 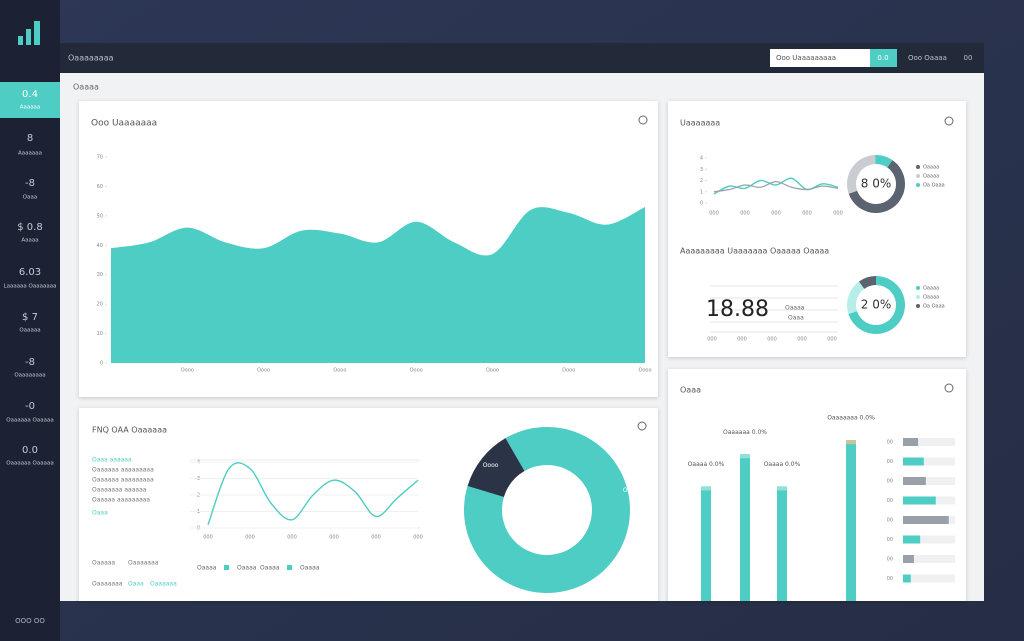 I want to click on nav-value: $ 0.8, so click(x=29, y=227).